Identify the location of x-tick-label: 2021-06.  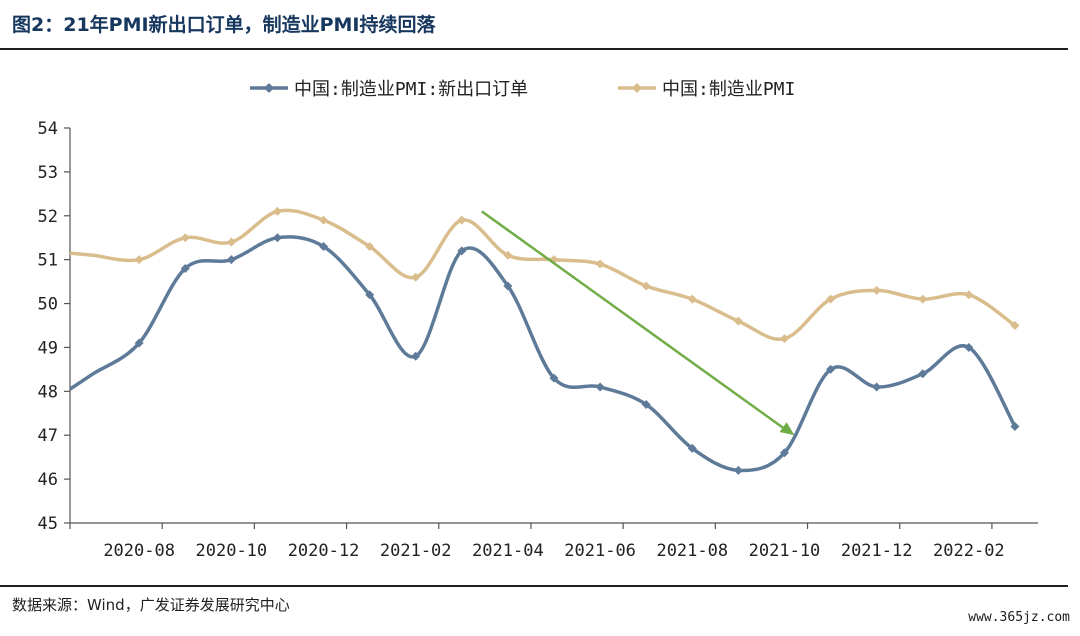
(600, 551).